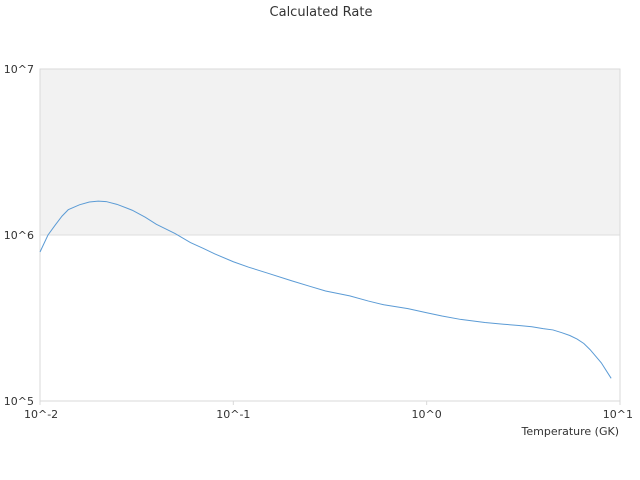 This screenshot has width=640, height=480. I want to click on x-tick-label: 10^-2, so click(41, 414).